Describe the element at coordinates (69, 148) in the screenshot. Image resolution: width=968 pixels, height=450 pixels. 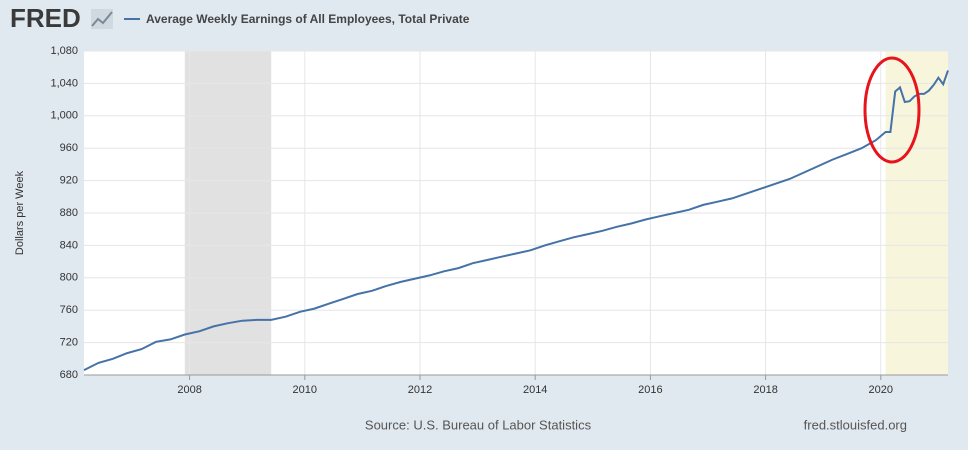
I see `y-tick-label: 960` at that location.